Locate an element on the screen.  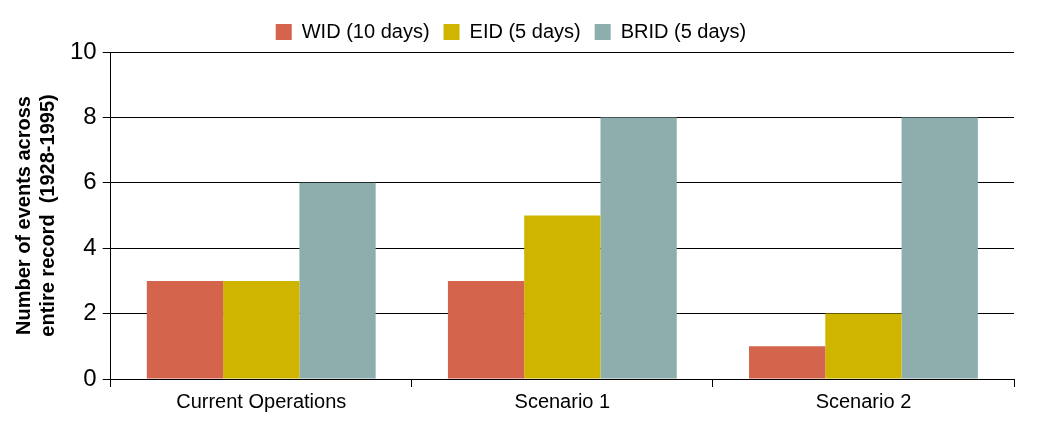
y-tick-label: 8 is located at coordinates (90, 116).